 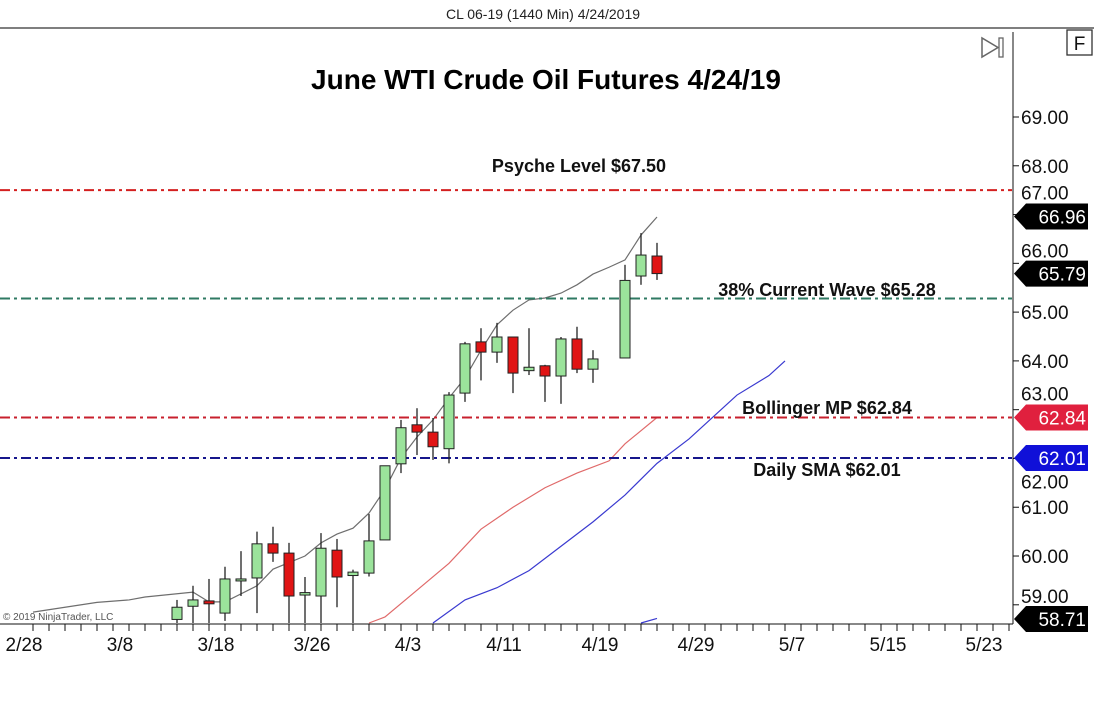 I want to click on price-badge: 62.01, so click(x=1051, y=457).